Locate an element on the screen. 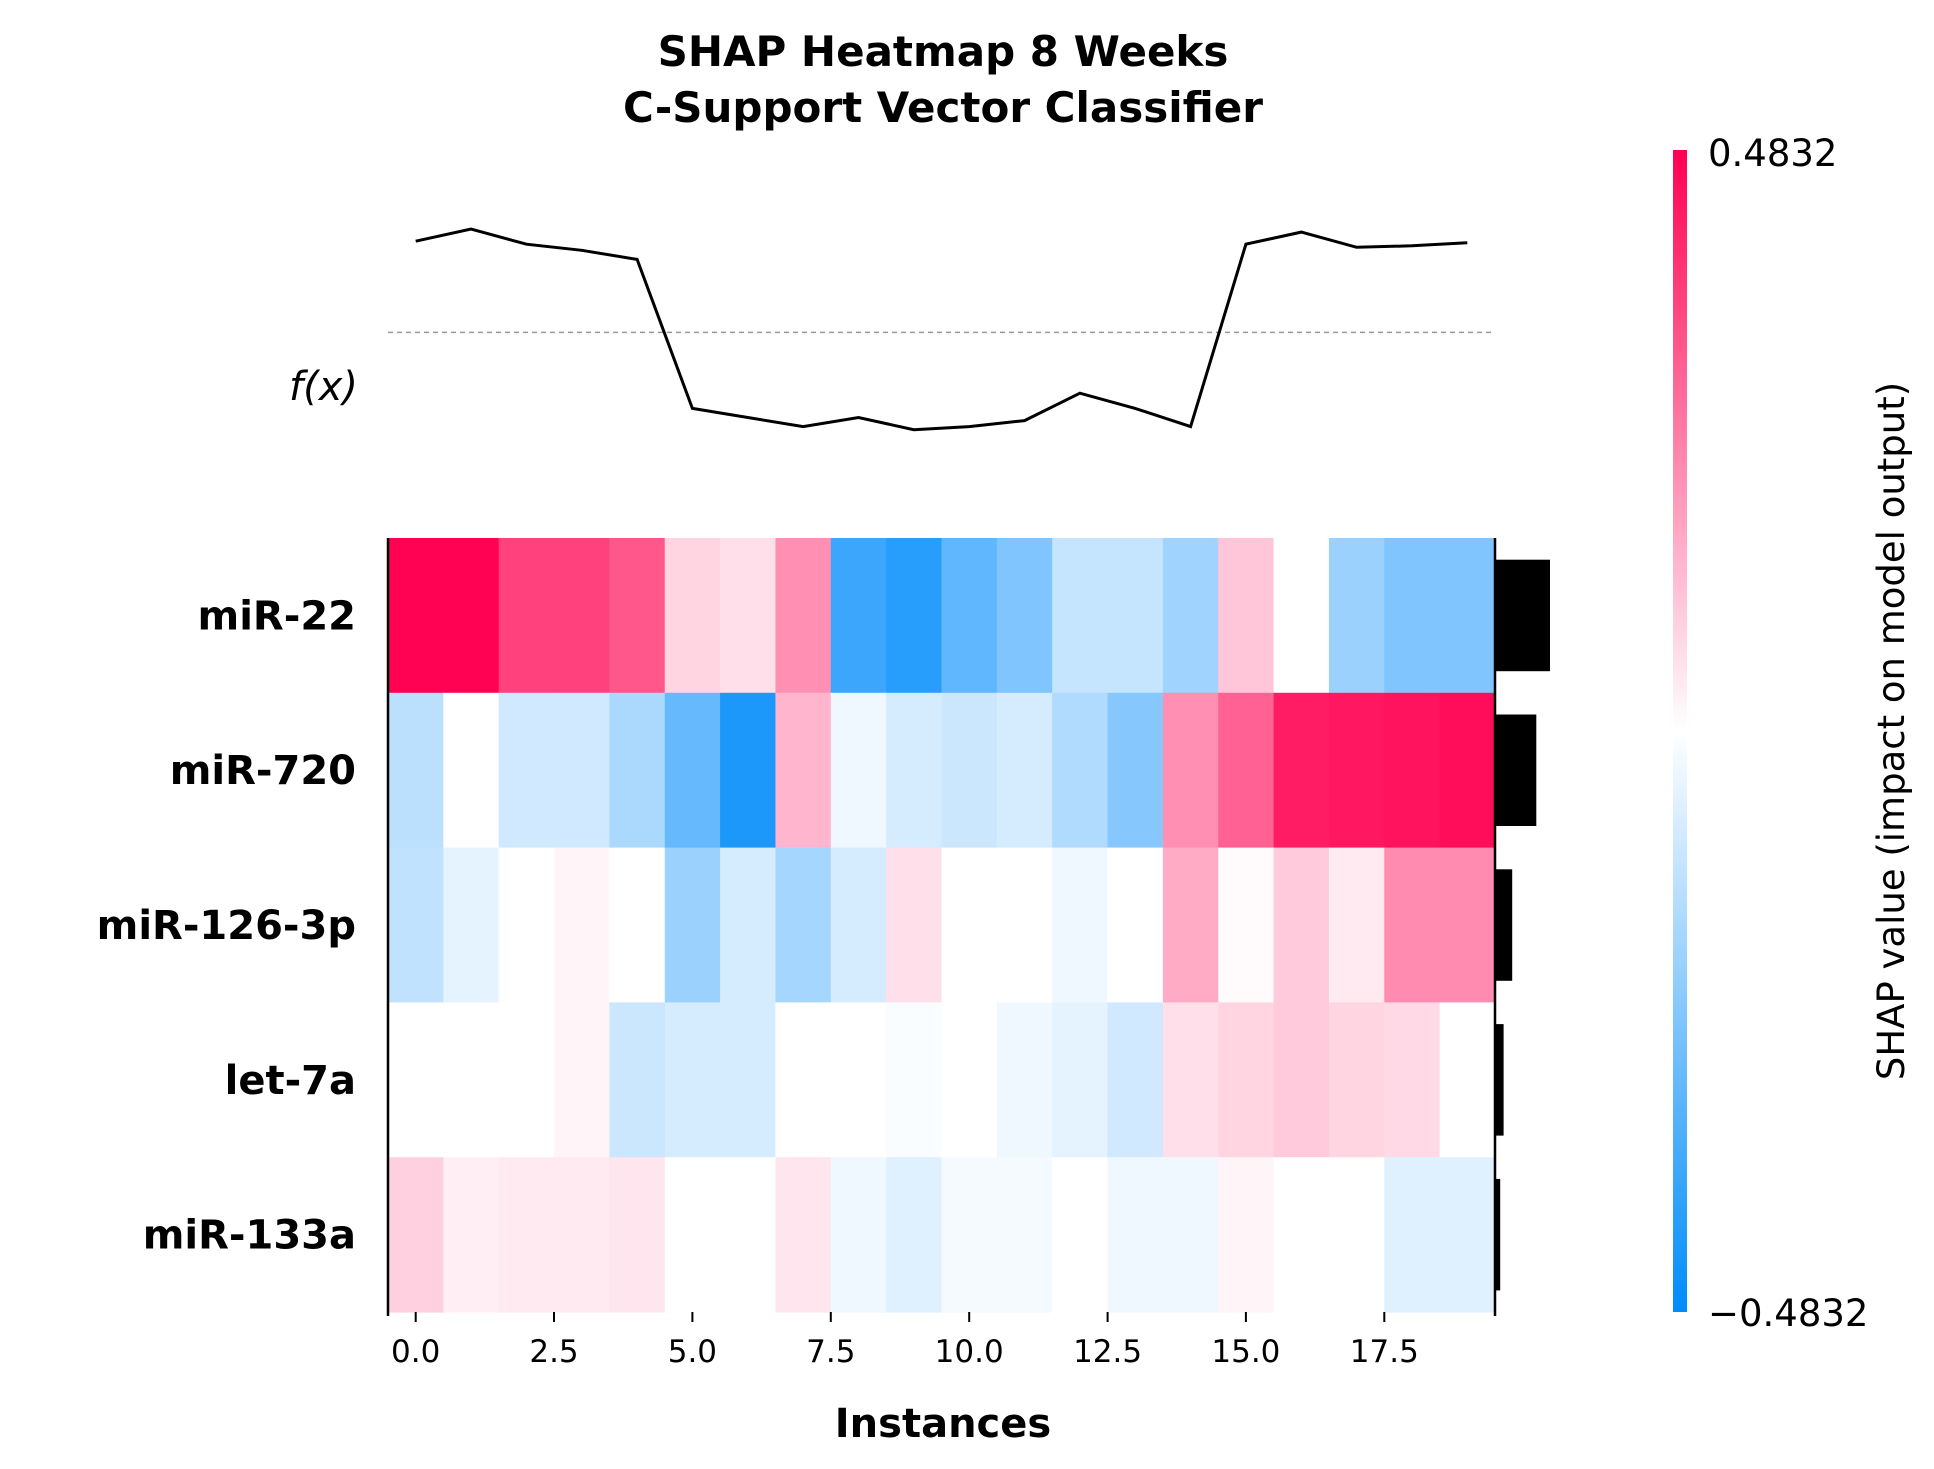 This screenshot has width=1934, height=1469. importance-bars is located at coordinates (1522, 925).